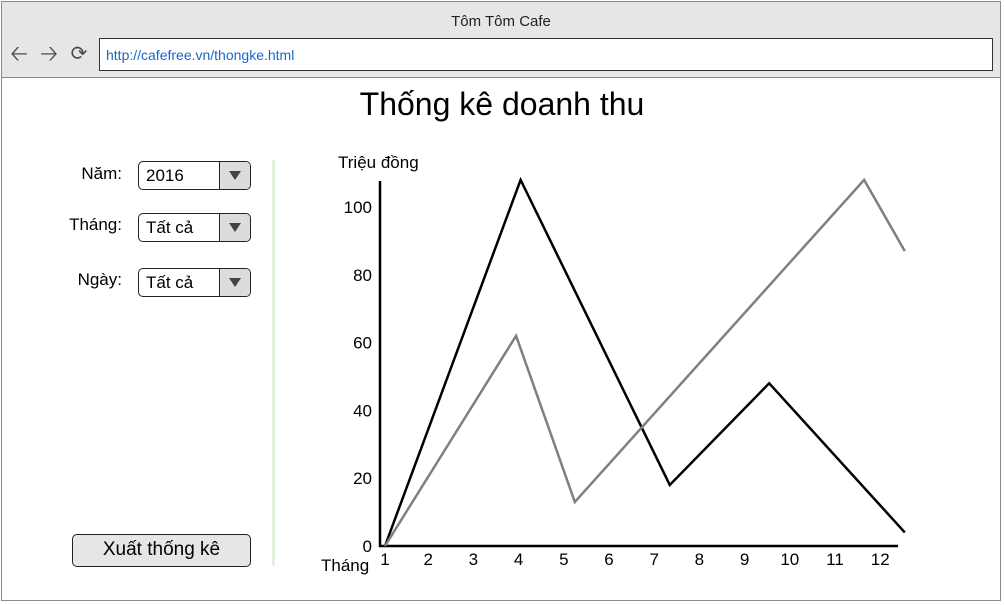 The image size is (1004, 605). Describe the element at coordinates (362, 410) in the screenshot. I see `y-tick-label: 40` at that location.